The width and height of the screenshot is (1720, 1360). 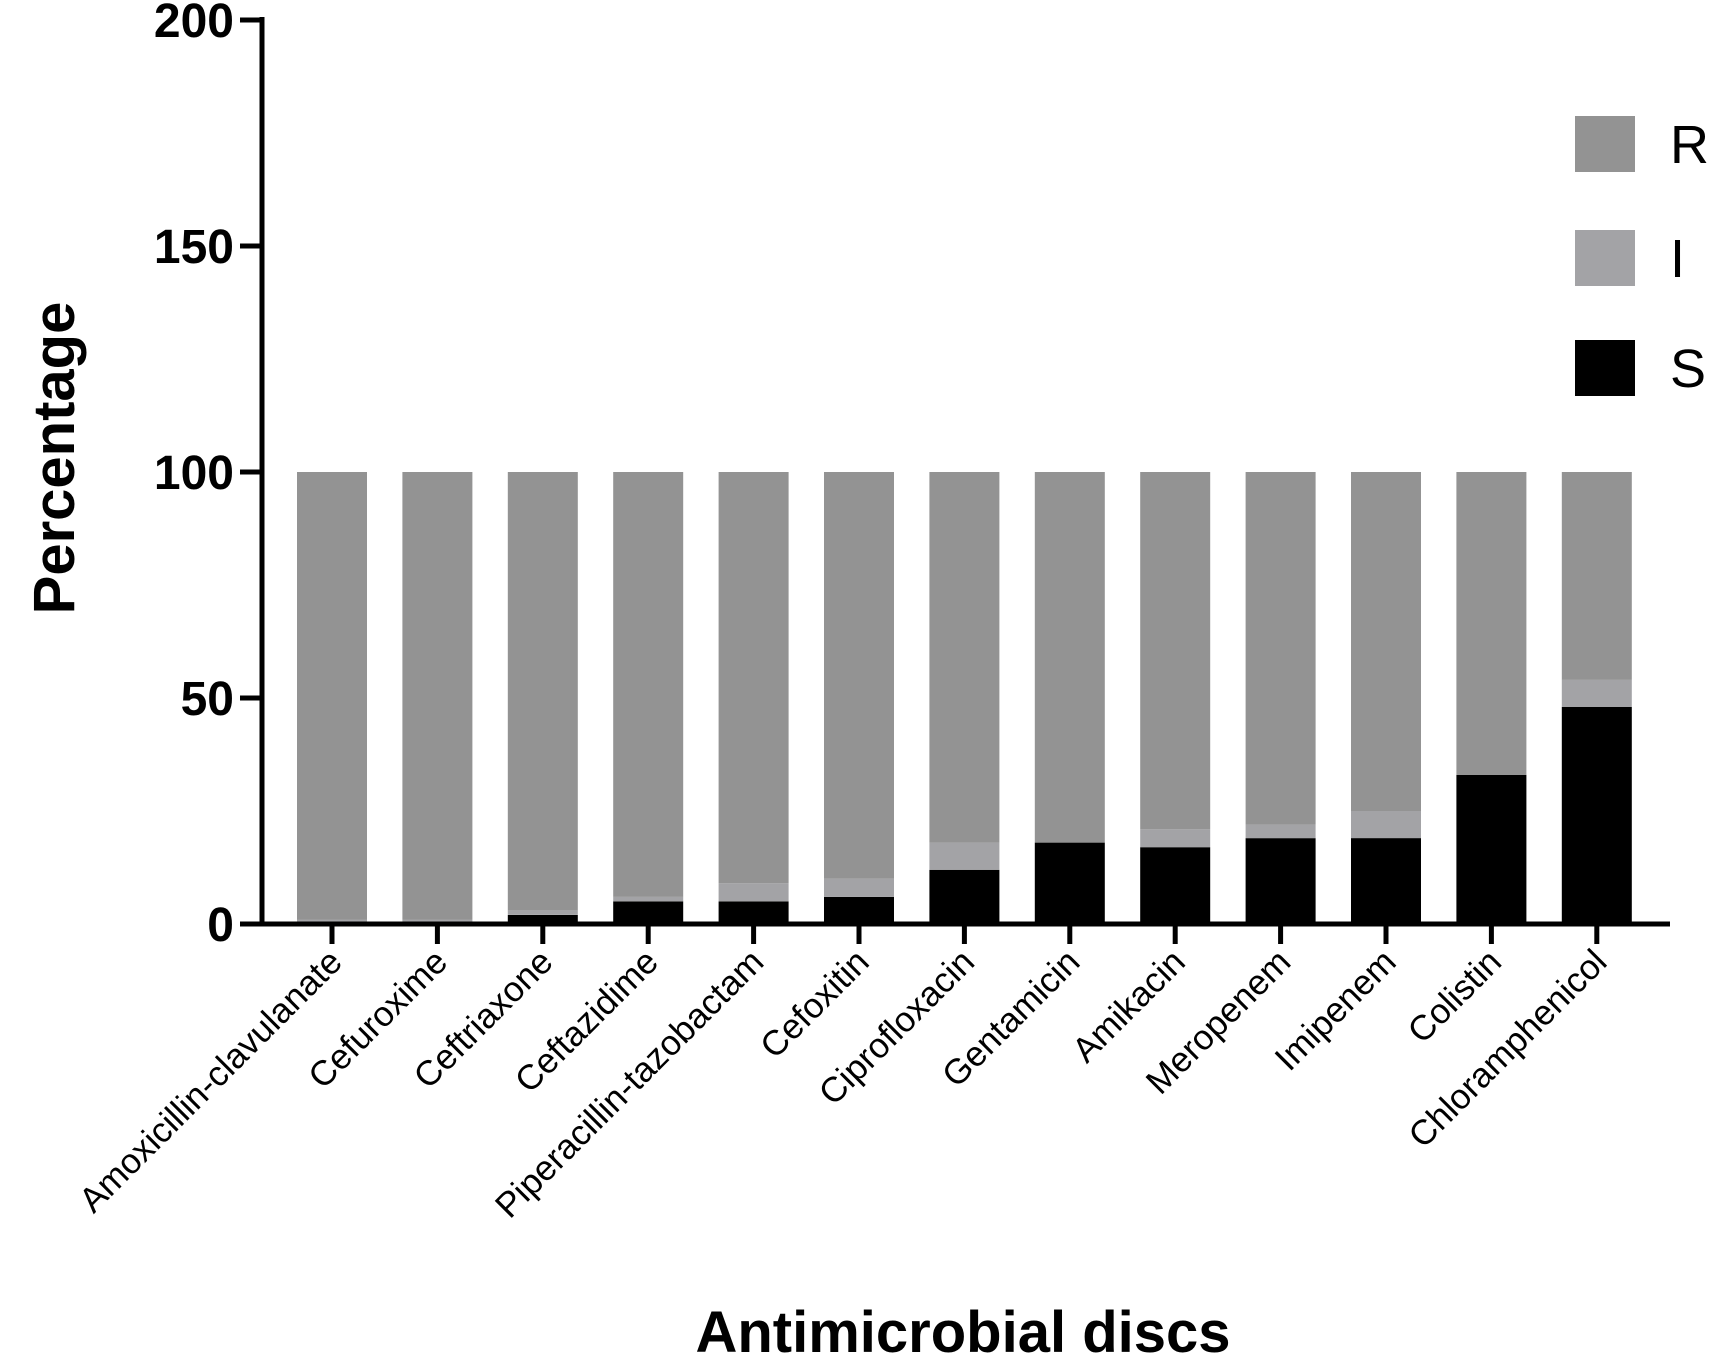 What do you see at coordinates (194, 24) in the screenshot?
I see `y-tick-label: 200` at bounding box center [194, 24].